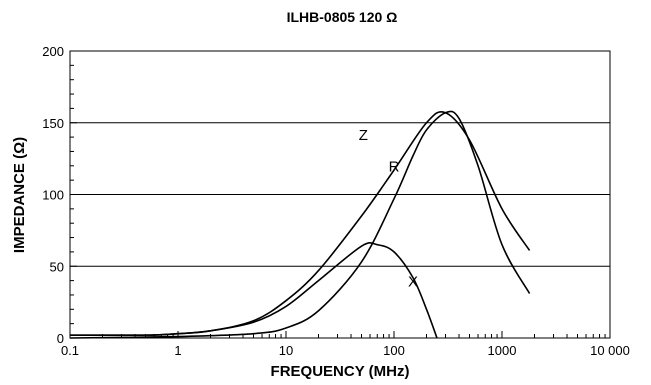 The image size is (651, 385). What do you see at coordinates (53, 123) in the screenshot?
I see `y-tick-label: 150` at bounding box center [53, 123].